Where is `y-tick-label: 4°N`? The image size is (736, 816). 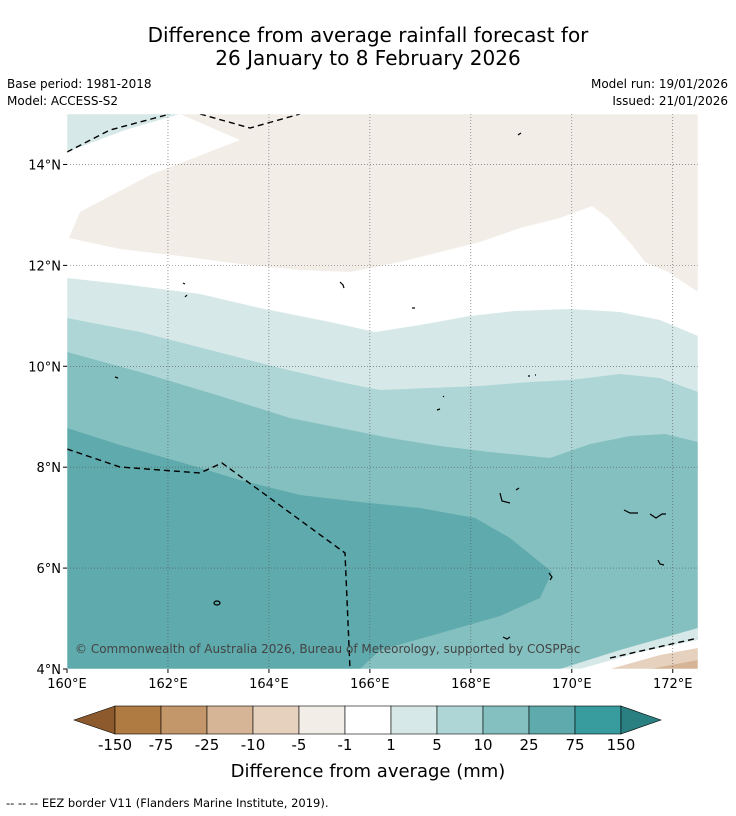
y-tick-label: 4°N is located at coordinates (49, 670).